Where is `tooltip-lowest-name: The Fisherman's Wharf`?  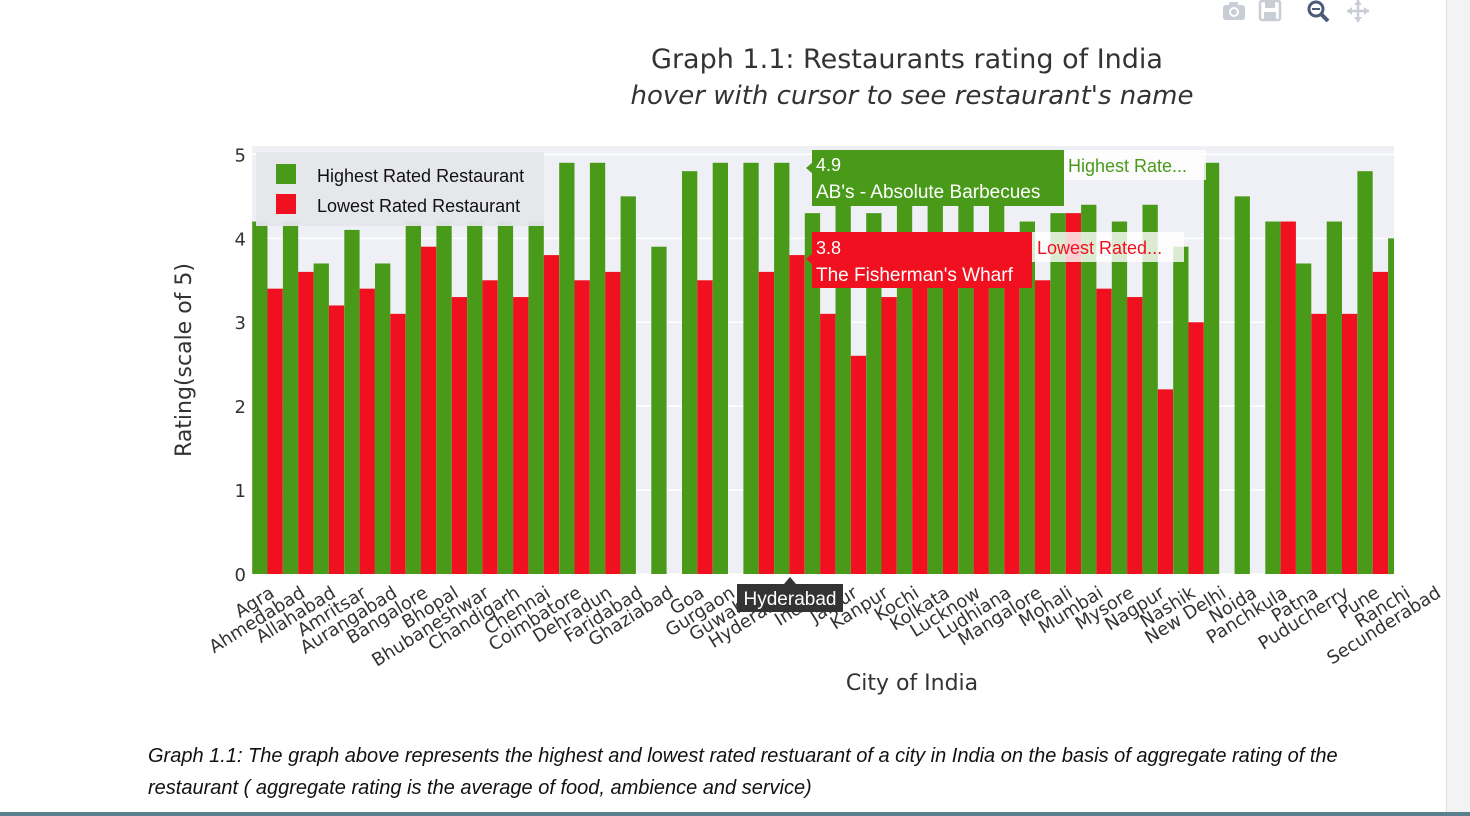 tooltip-lowest-name: The Fisherman's Wharf is located at coordinates (915, 275).